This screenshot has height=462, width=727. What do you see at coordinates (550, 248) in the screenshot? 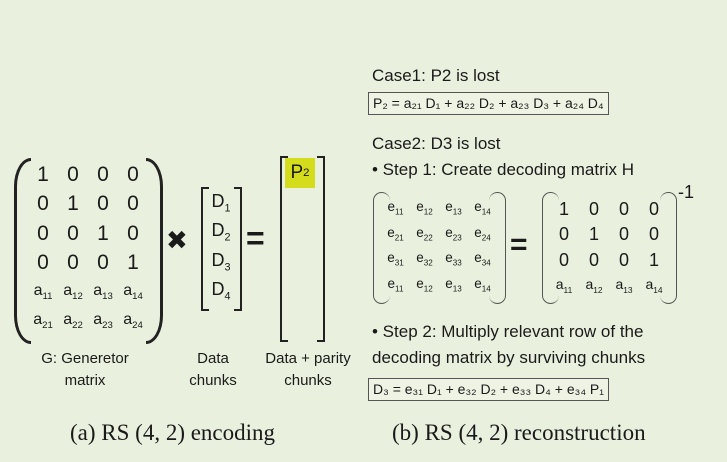
I see `inv-left-paren` at bounding box center [550, 248].